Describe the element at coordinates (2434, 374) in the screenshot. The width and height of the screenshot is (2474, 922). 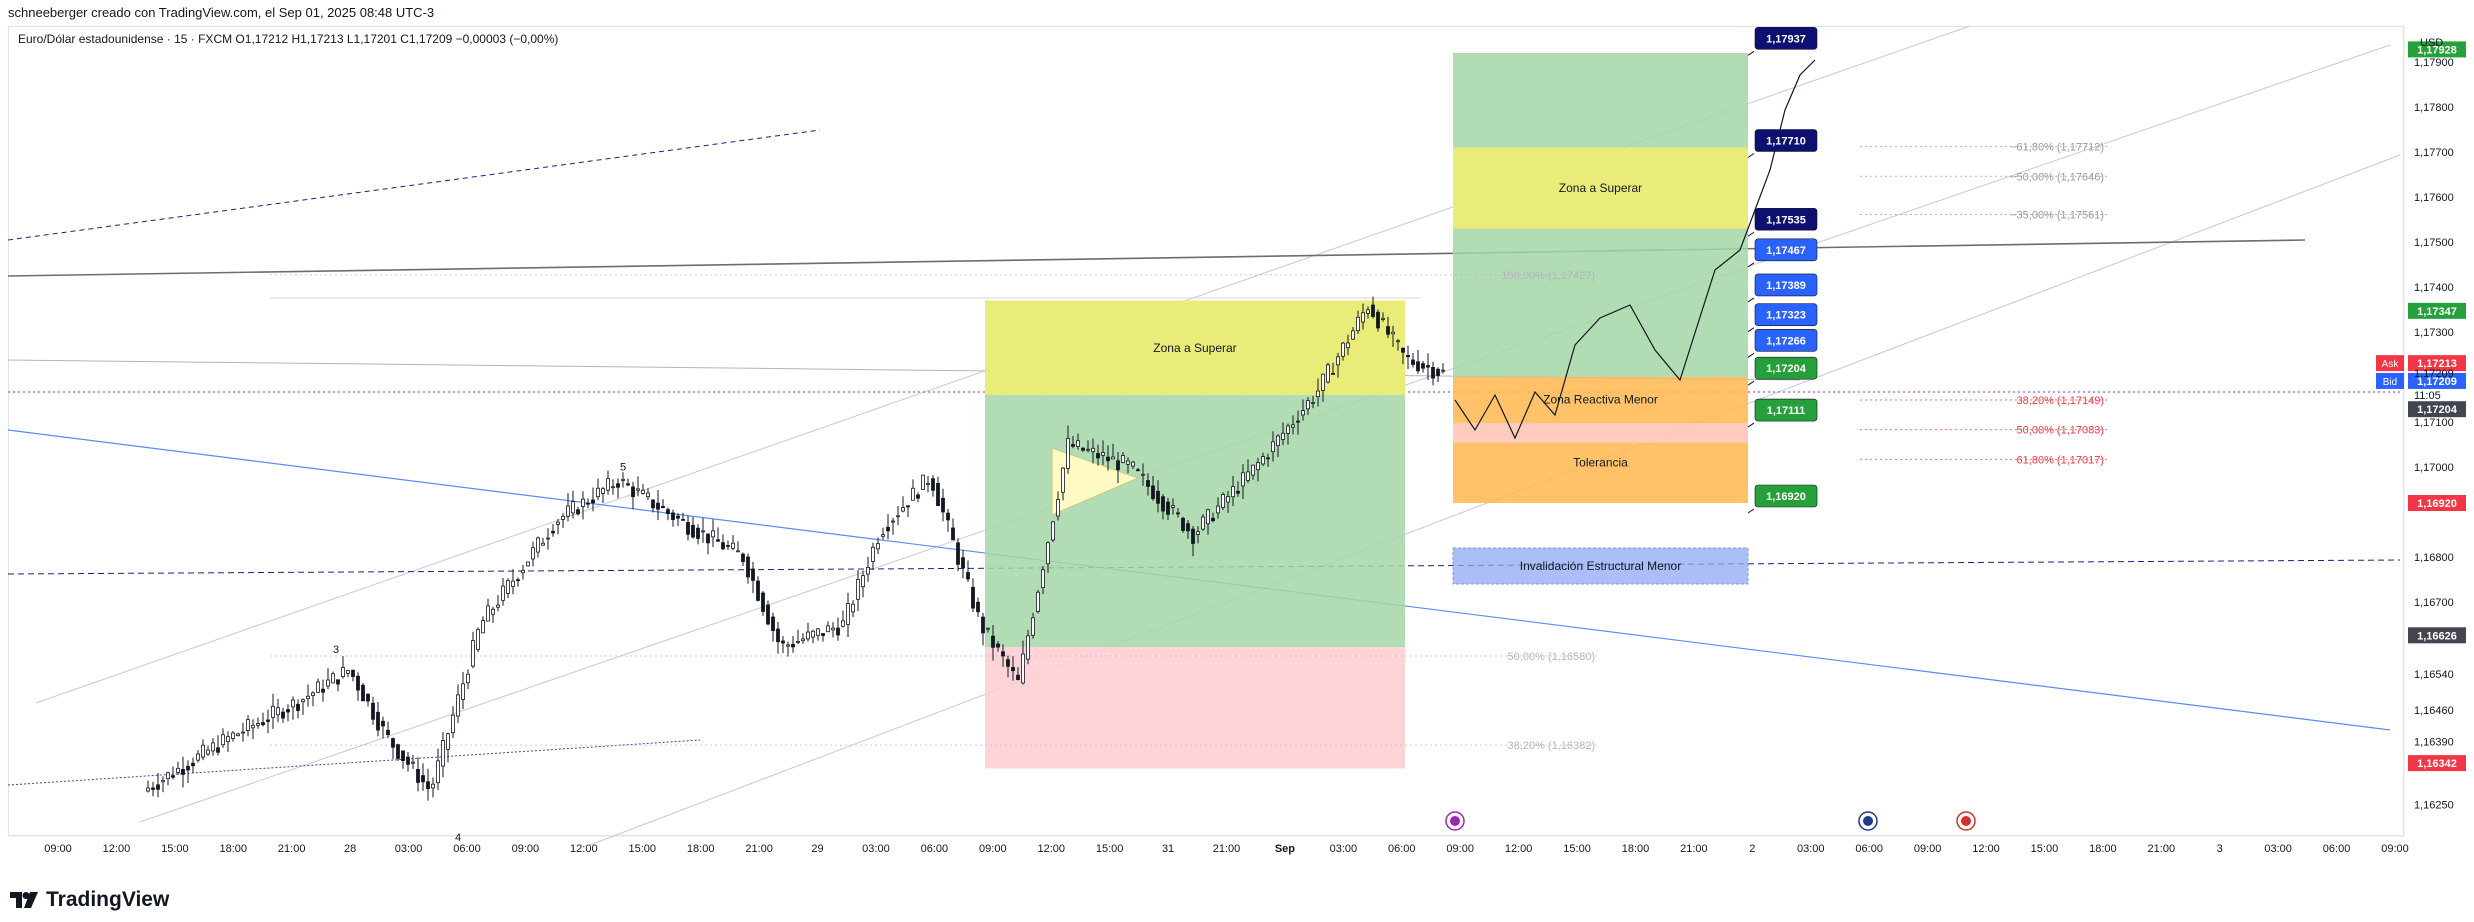
I see `price-axis-text: 1,17209` at that location.